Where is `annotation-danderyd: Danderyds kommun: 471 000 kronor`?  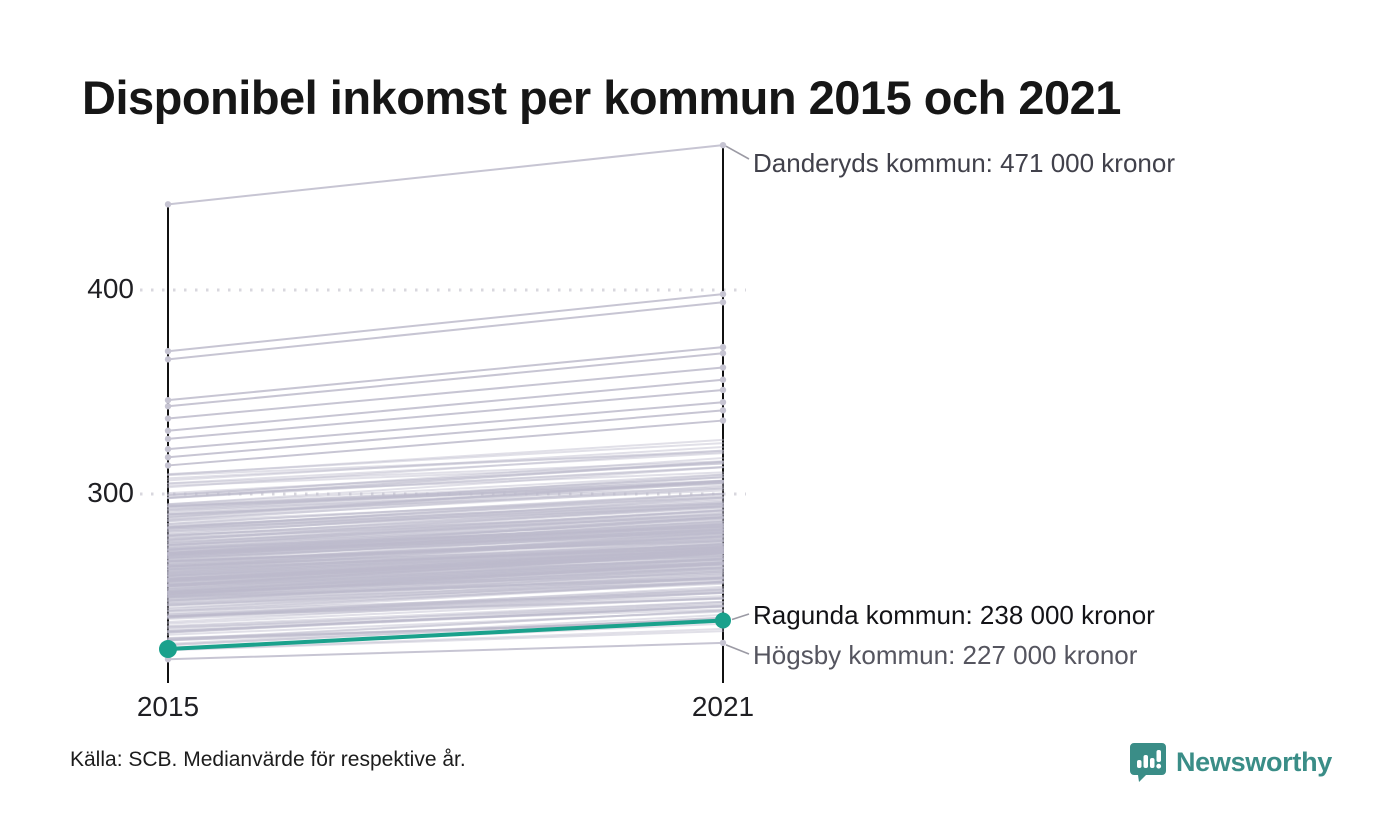 annotation-danderyd: Danderyds kommun: 471 000 kronor is located at coordinates (964, 163).